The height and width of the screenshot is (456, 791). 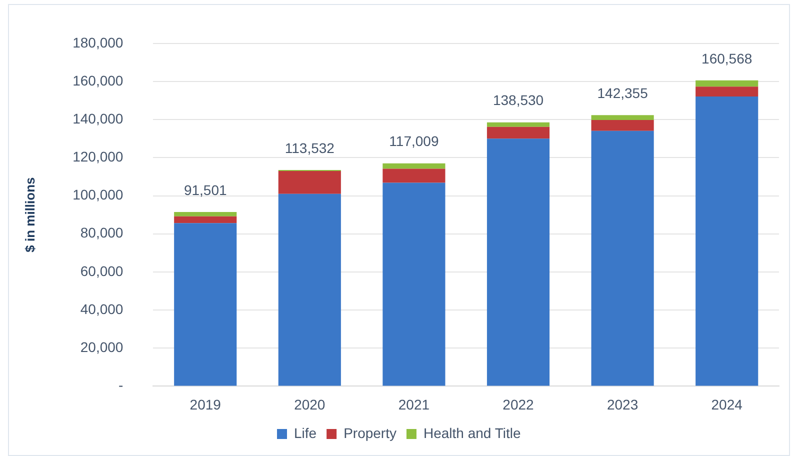 I want to click on legend-label: Property, so click(x=370, y=432).